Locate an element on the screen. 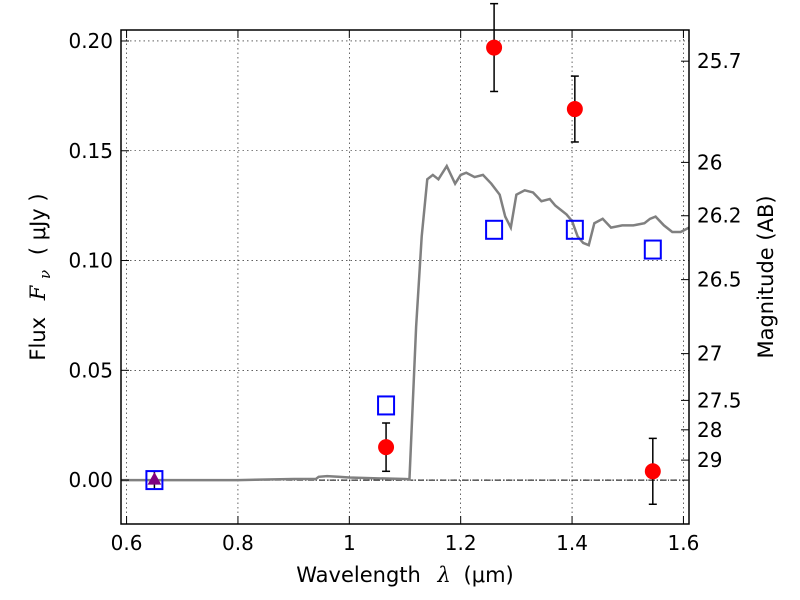  y-axis-symbol: F is located at coordinates (38, 292).